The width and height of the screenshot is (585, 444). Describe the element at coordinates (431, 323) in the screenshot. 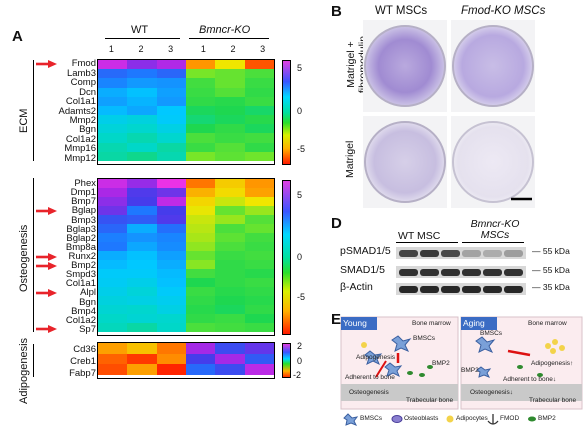

I see `bone-marrow-label-young: Bone marrow` at that location.